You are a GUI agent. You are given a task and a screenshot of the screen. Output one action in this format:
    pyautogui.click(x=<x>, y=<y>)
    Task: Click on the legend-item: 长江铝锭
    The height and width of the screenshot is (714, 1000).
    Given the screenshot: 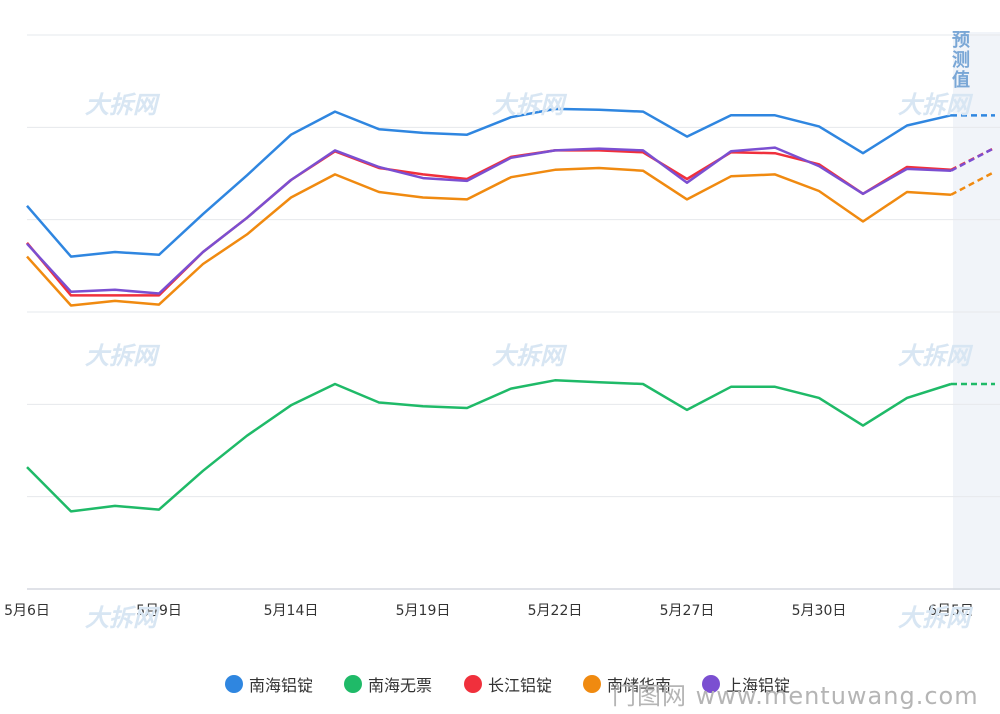 What is the action you would take?
    pyautogui.click(x=508, y=684)
    